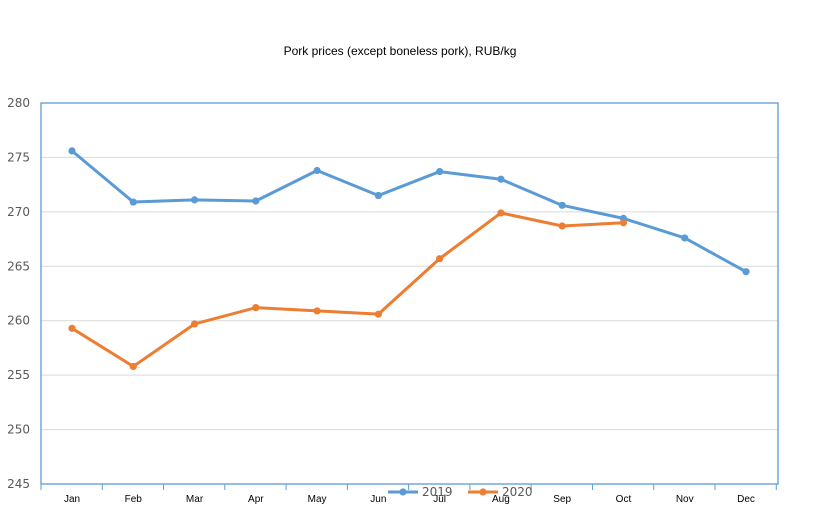  Describe the element at coordinates (501, 499) in the screenshot. I see `x-tick-label: Aug` at that location.